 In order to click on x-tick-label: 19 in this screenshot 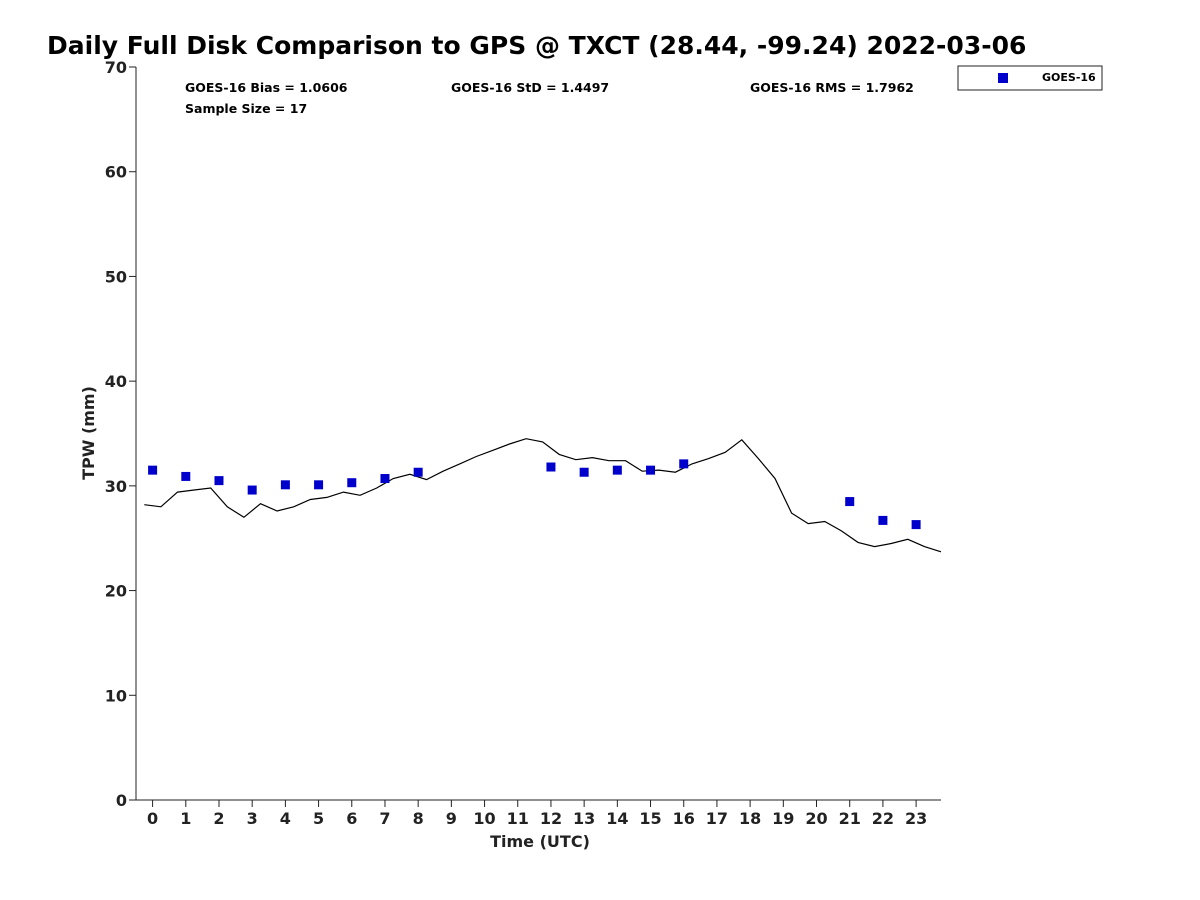, I will do `click(783, 818)`.